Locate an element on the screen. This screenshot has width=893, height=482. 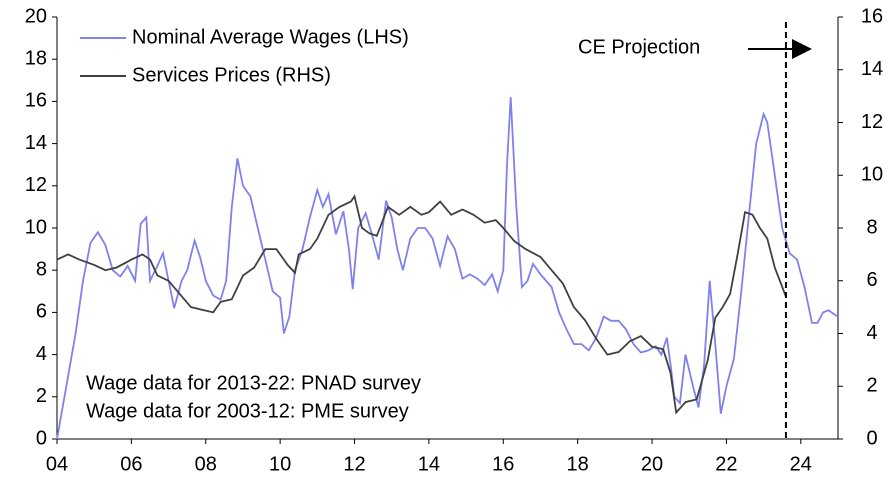
y-tick-label: 10 is located at coordinates (36, 227).